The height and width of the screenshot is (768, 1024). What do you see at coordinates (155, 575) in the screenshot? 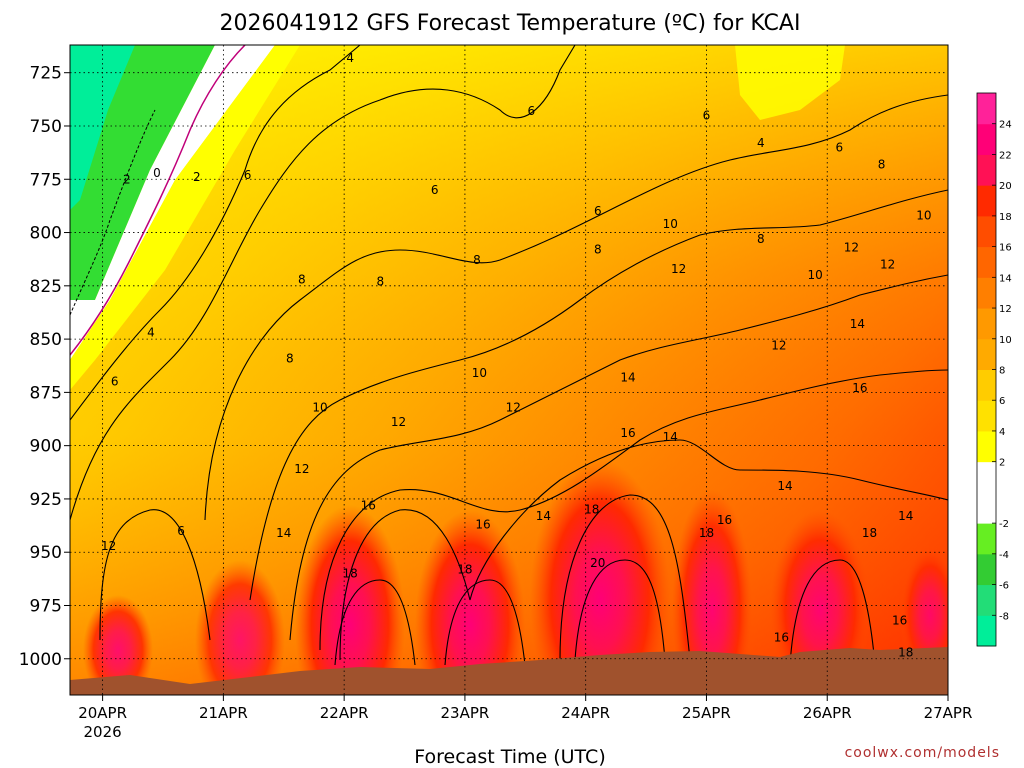
I see `contour-12-20apr` at bounding box center [155, 575].